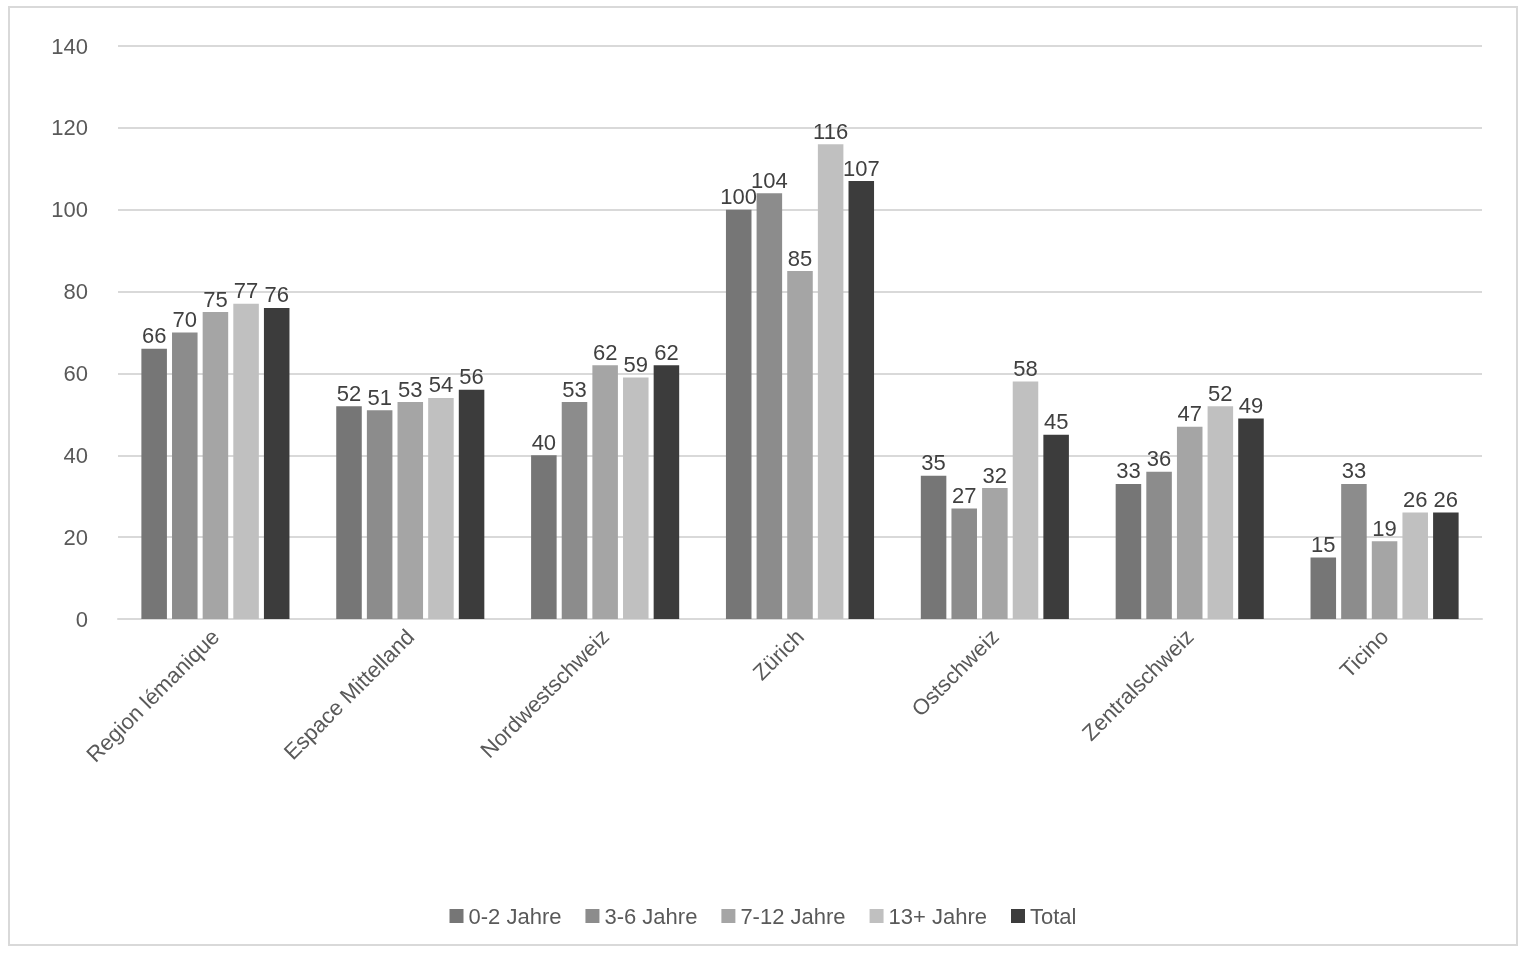 The width and height of the screenshot is (1530, 955). I want to click on y-tick-label: 40, so click(75, 455).